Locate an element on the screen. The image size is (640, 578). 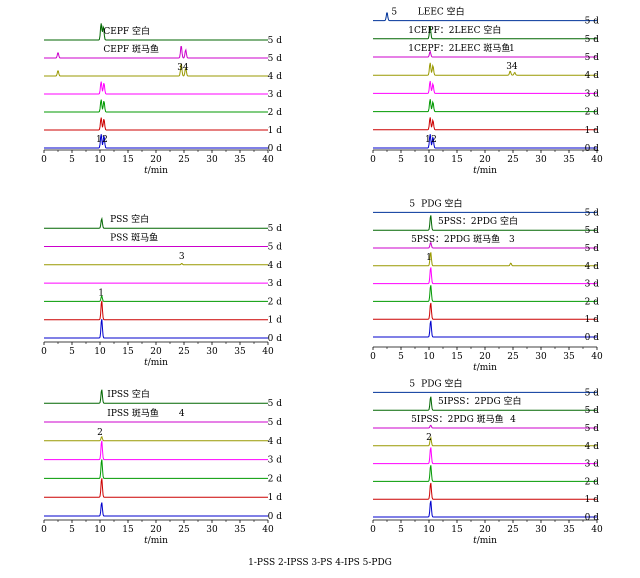
sample-label: 5IPSS：2PDG 空白 is located at coordinates (480, 401).